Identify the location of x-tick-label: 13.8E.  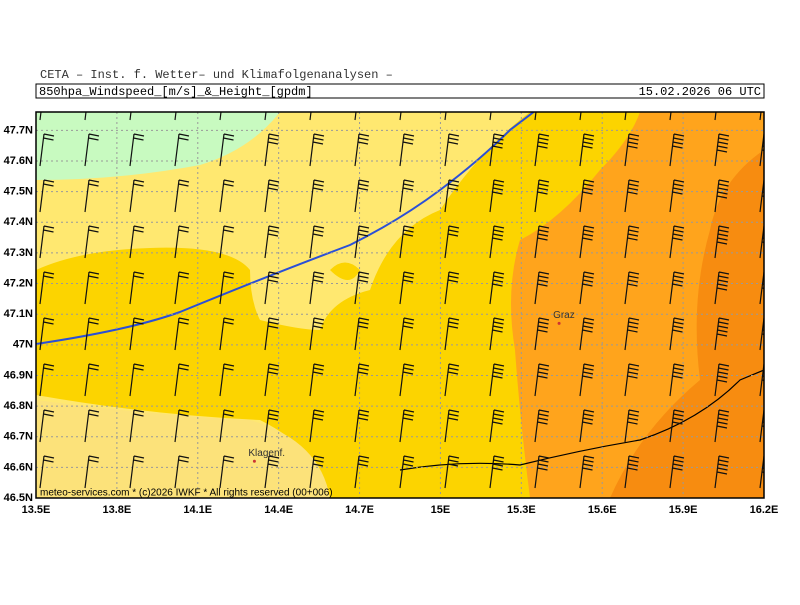
(117, 510).